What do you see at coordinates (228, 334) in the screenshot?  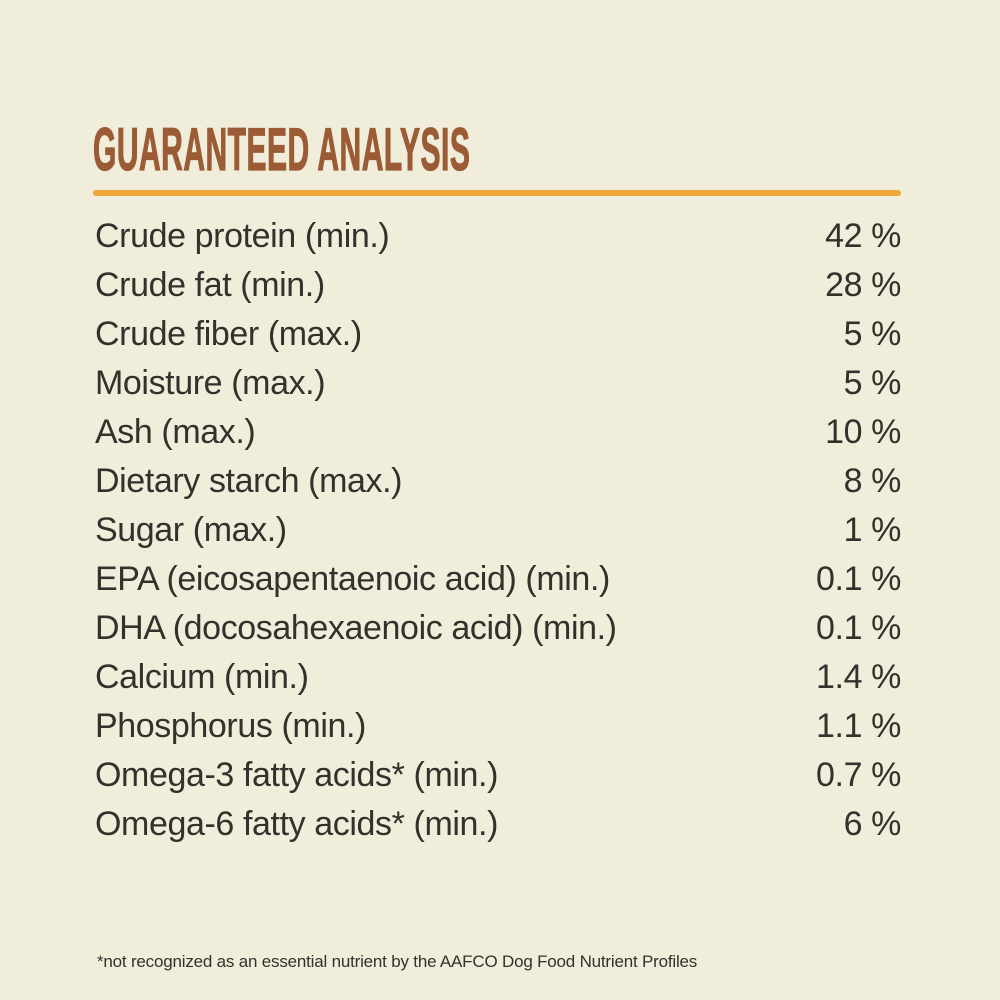 I see `nutrient-name: Crude fiber (max.)` at bounding box center [228, 334].